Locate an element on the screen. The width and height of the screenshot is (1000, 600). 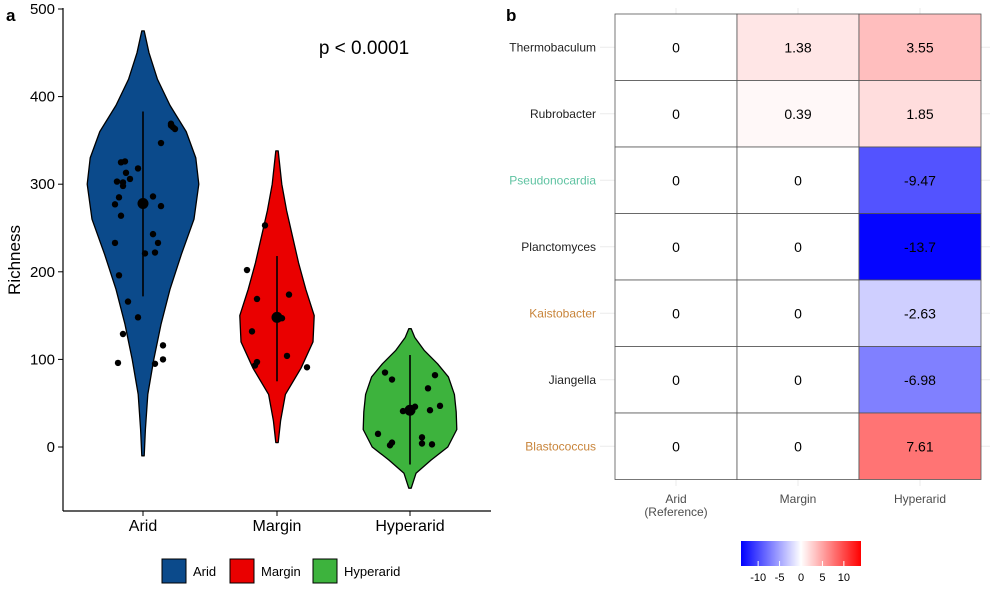
y-tick-label: 200 is located at coordinates (42, 272).